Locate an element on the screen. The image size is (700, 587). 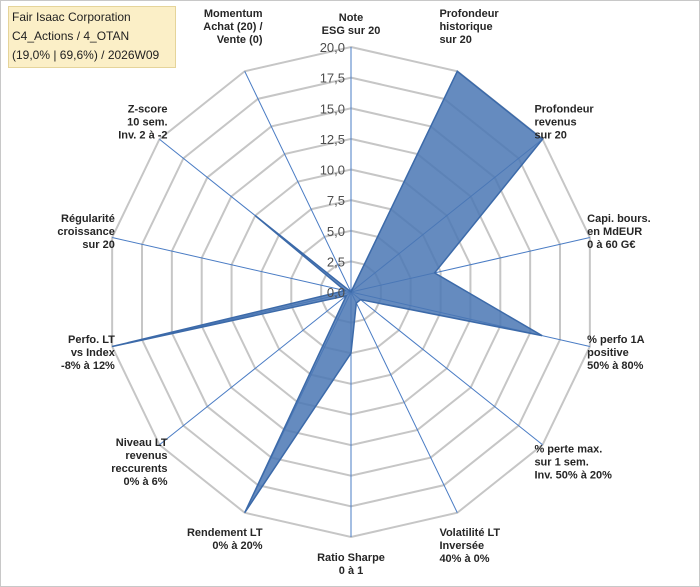
tick-label: 17,5 is located at coordinates (332, 78).